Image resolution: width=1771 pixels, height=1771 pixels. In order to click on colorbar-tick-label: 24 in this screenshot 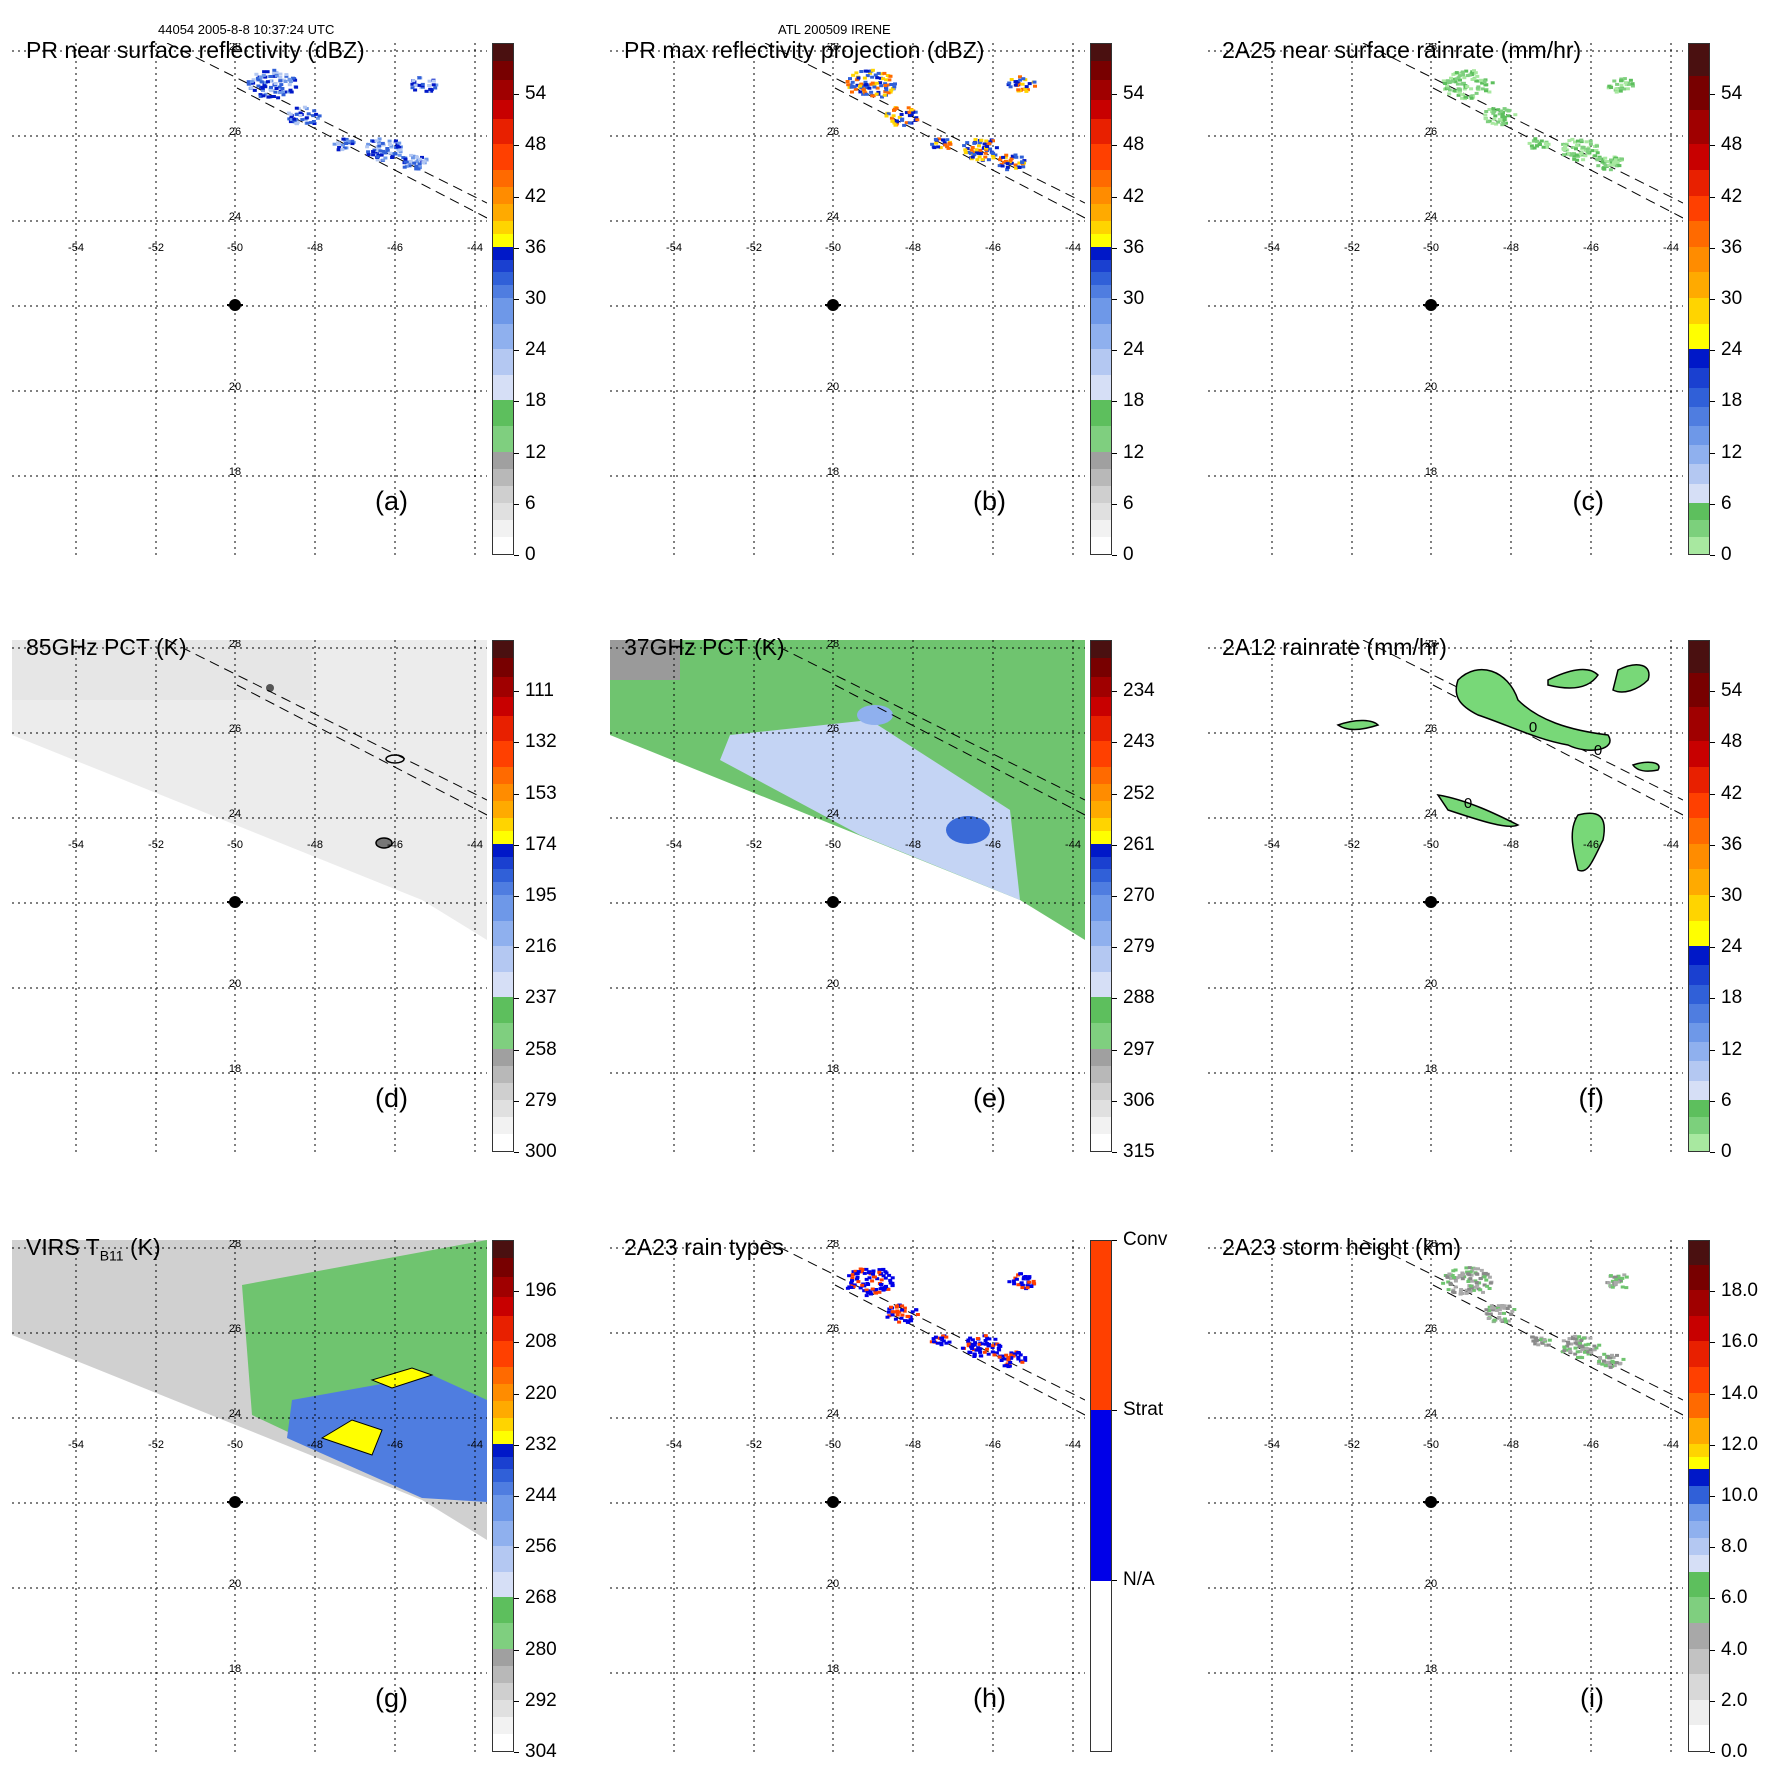, I will do `click(536, 350)`.